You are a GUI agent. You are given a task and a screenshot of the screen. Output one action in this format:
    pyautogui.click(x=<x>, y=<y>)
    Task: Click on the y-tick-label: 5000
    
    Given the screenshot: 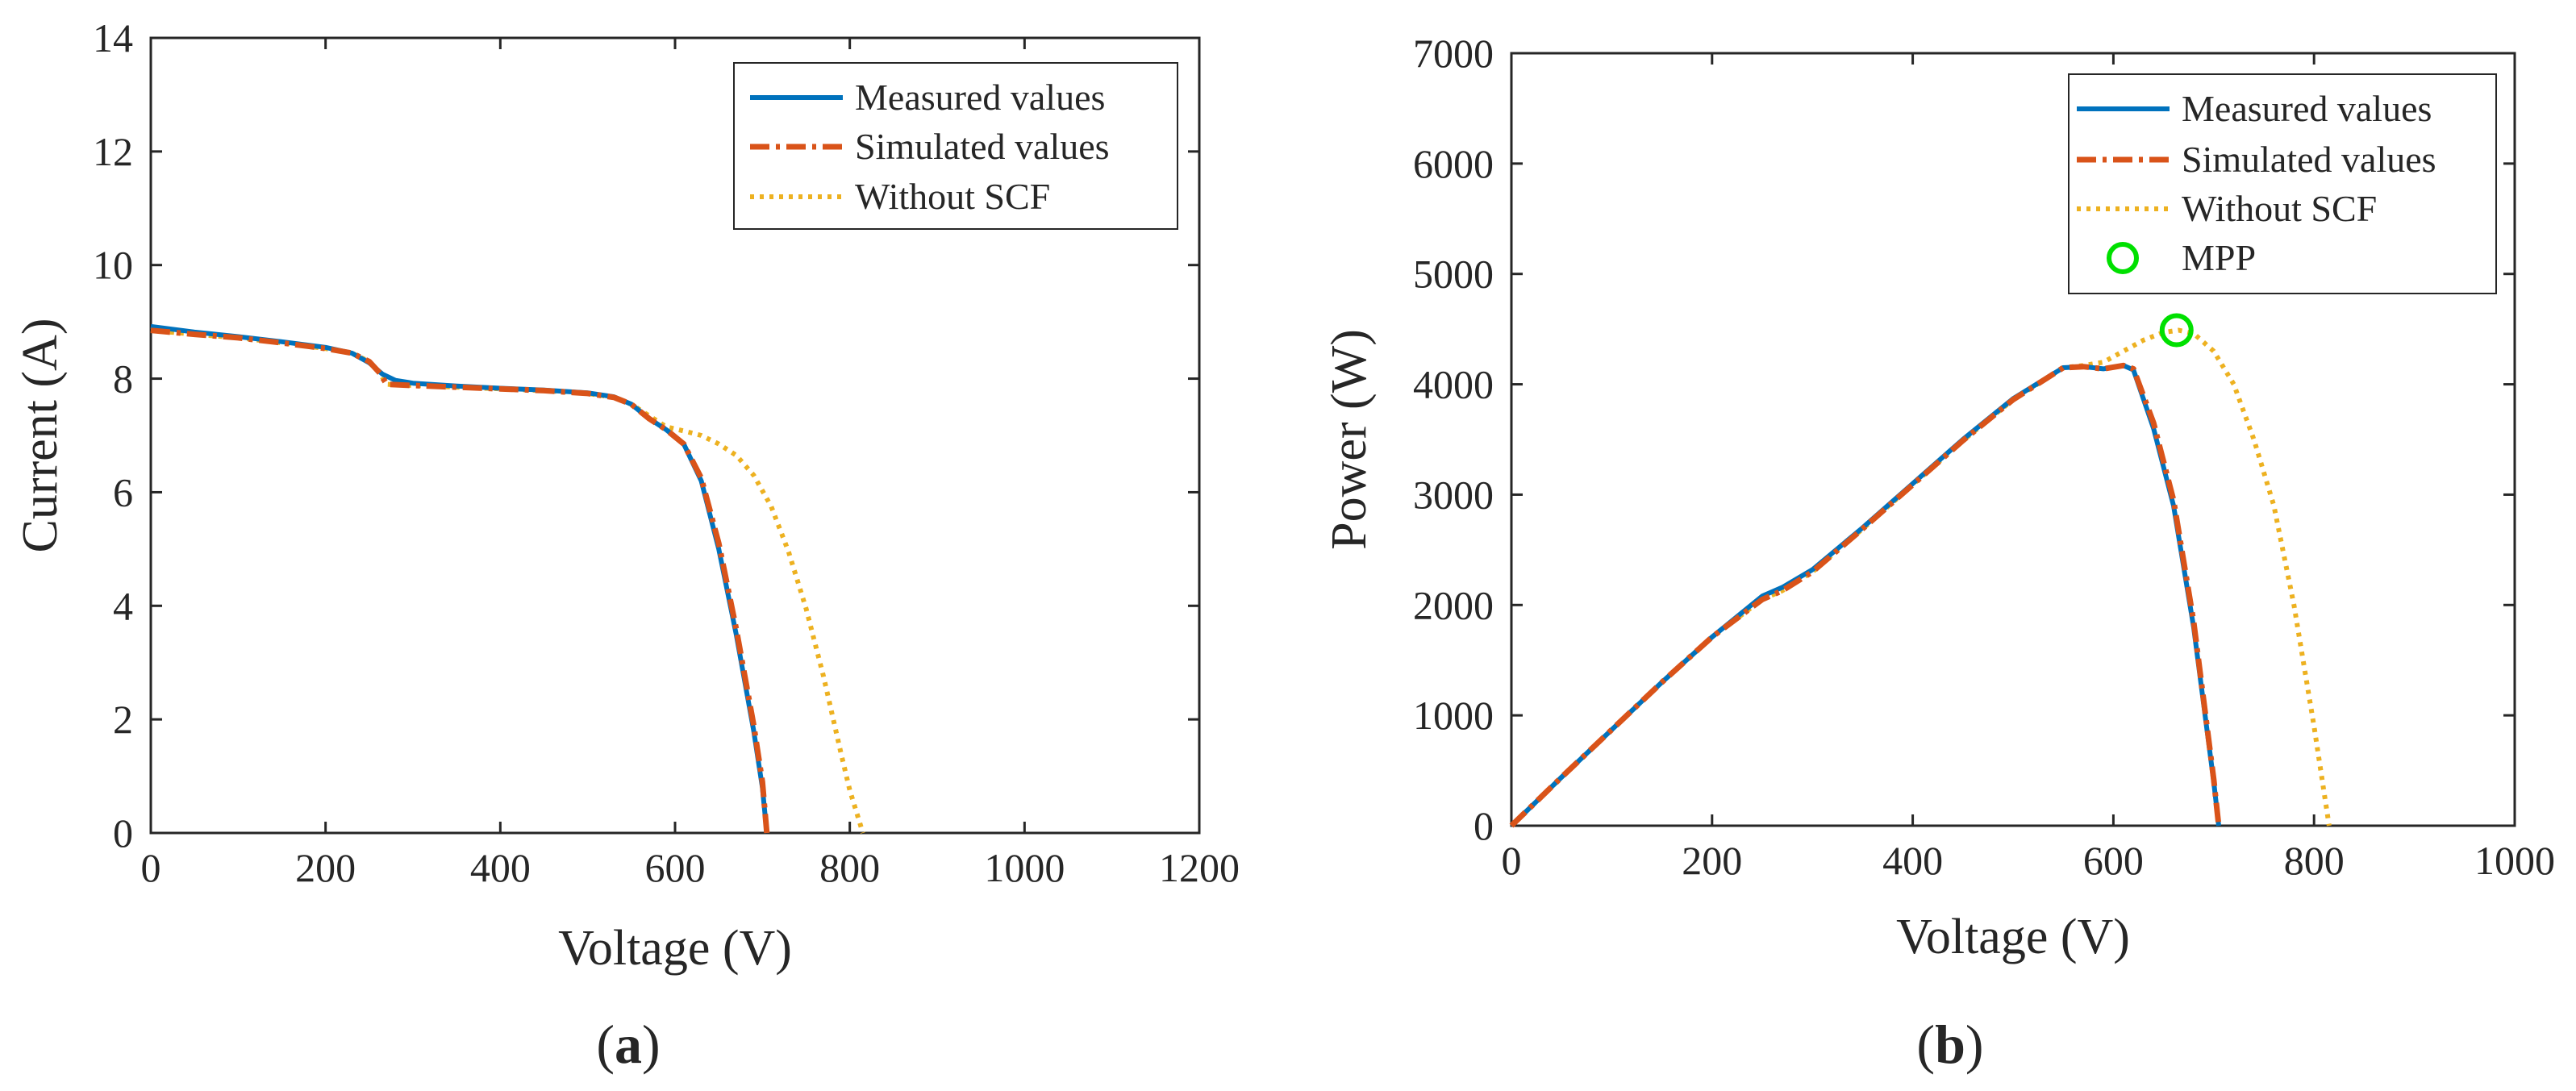 What is the action you would take?
    pyautogui.click(x=1453, y=274)
    